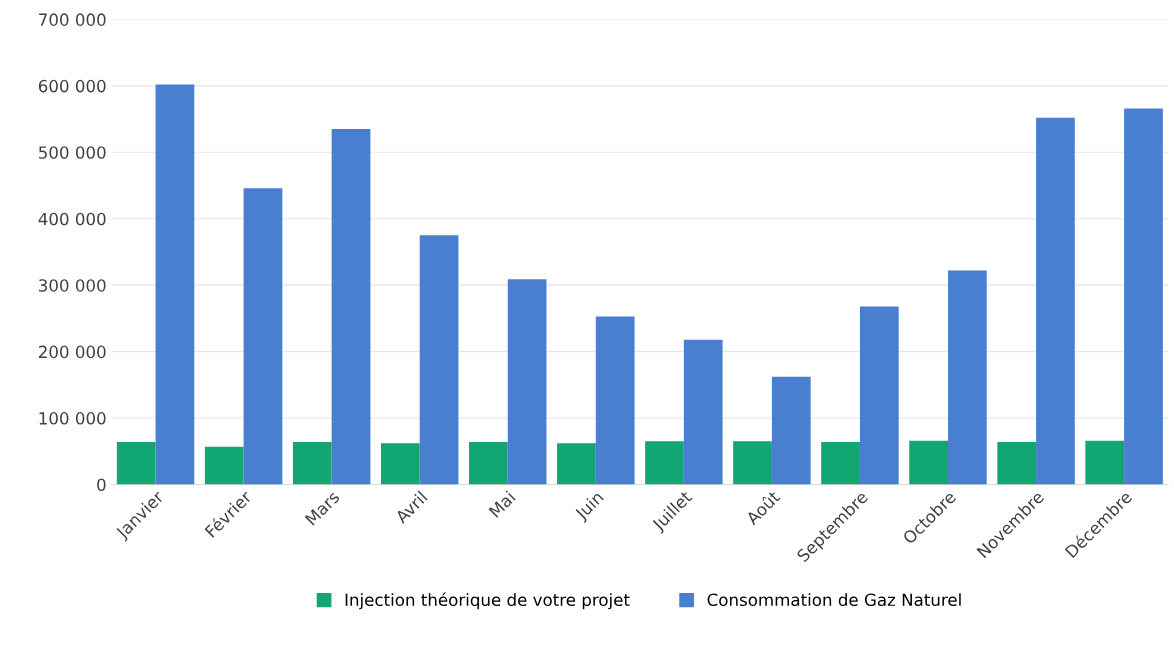 This screenshot has width=1174, height=646. Describe the element at coordinates (72, 285) in the screenshot. I see `y-tick-label: 300 000` at that location.